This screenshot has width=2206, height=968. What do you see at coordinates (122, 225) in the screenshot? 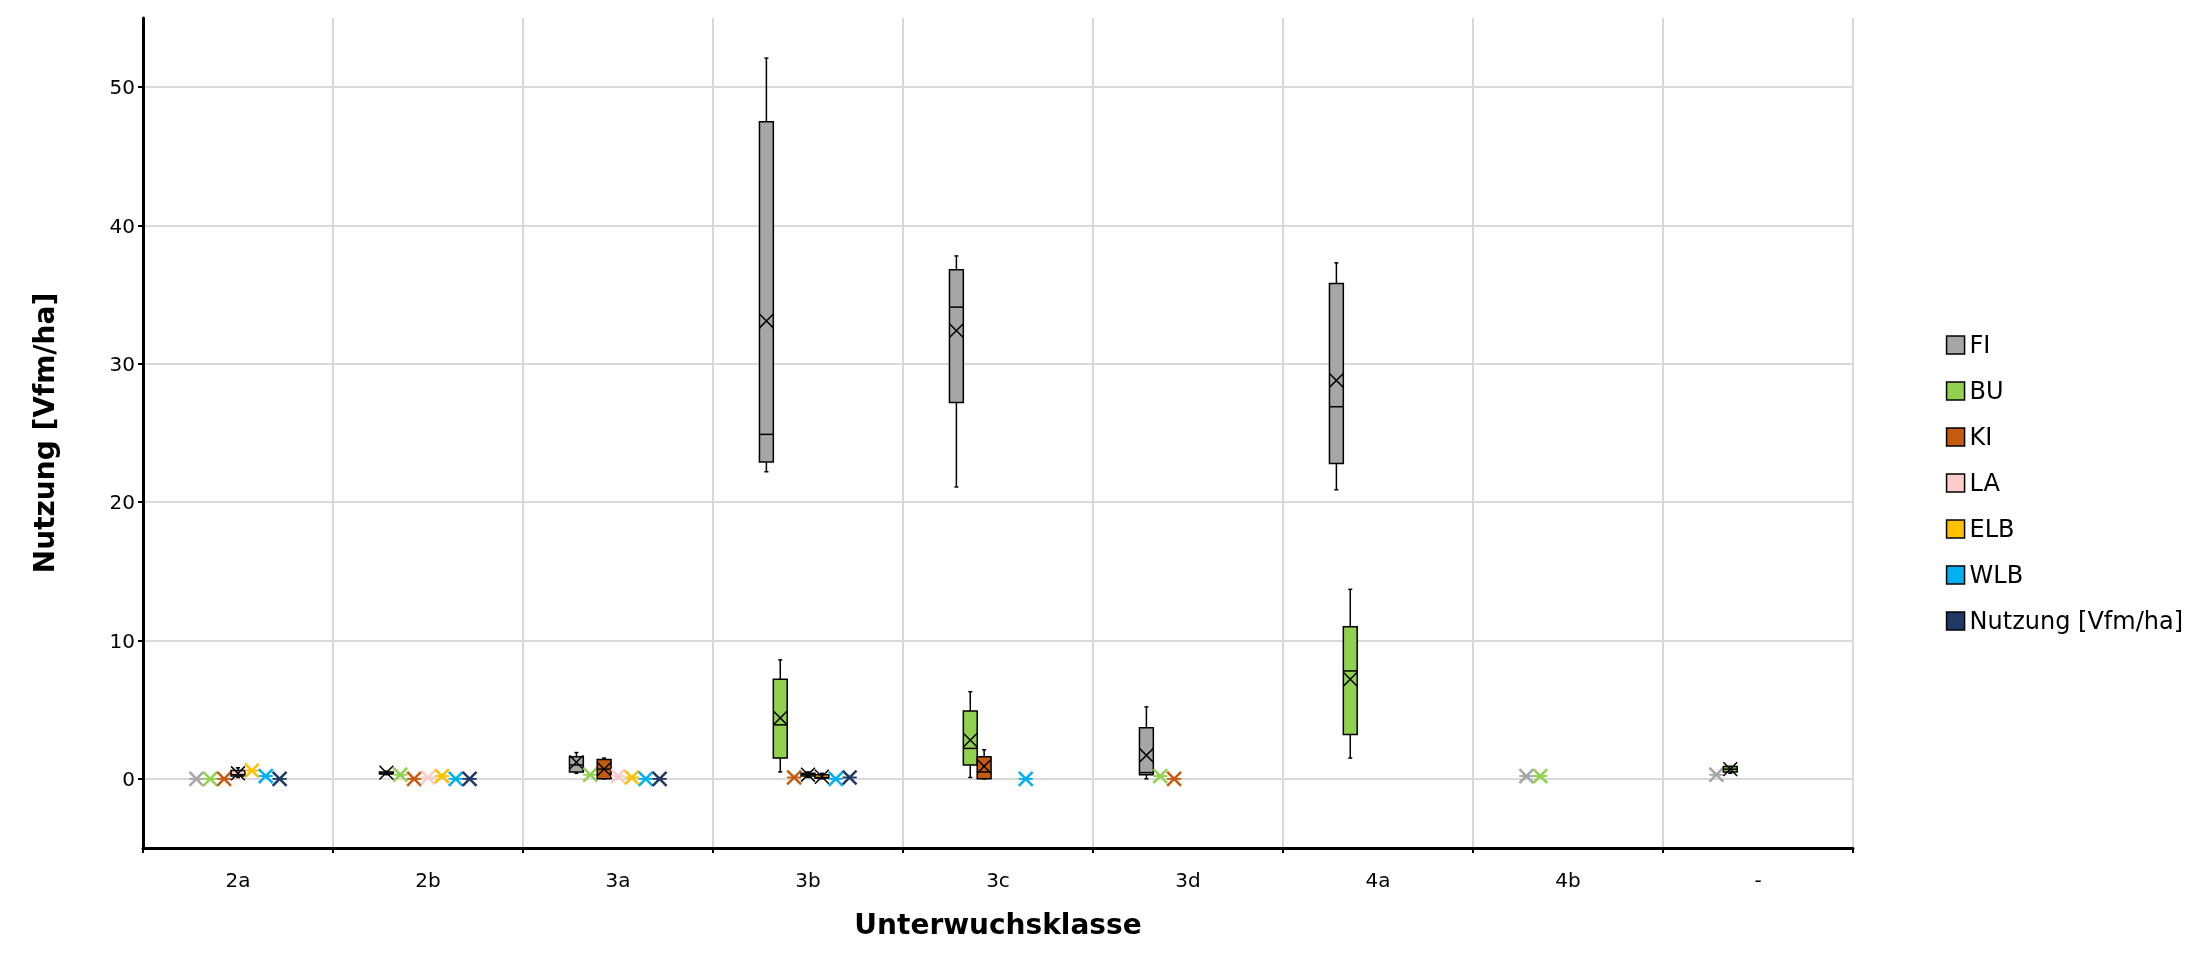
I see `y-tick-label: 40` at bounding box center [122, 225].